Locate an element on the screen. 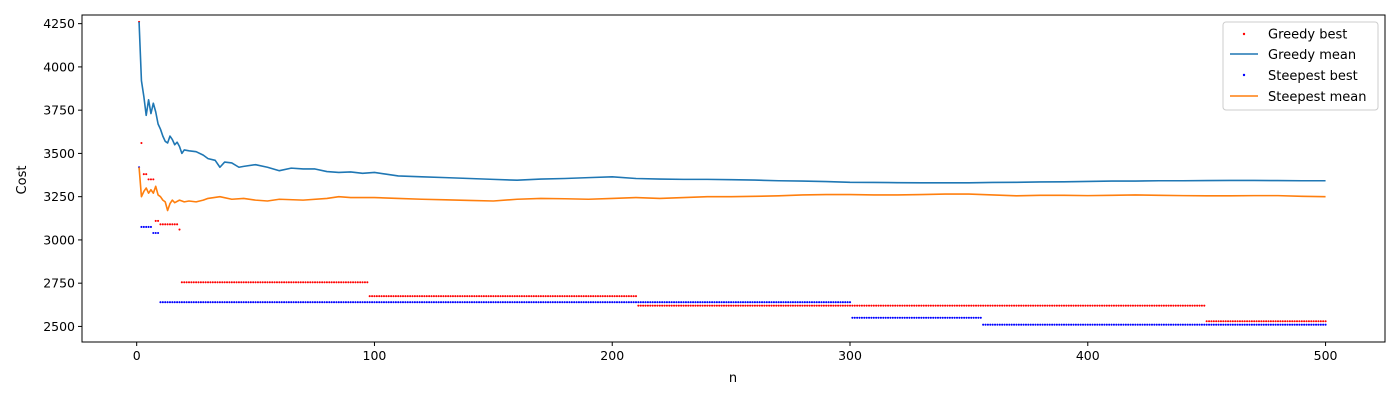  legend-label-steepest-mean: Steepest mean is located at coordinates (1317, 97).